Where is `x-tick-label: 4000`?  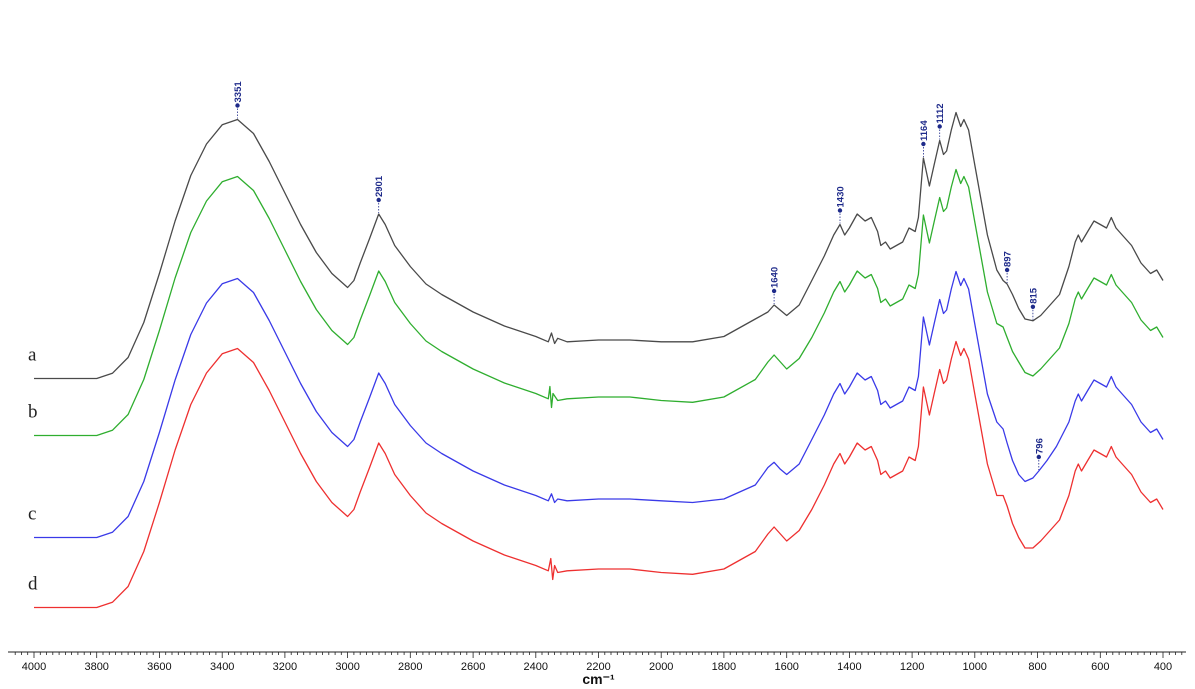
x-tick-label: 4000 is located at coordinates (34, 667).